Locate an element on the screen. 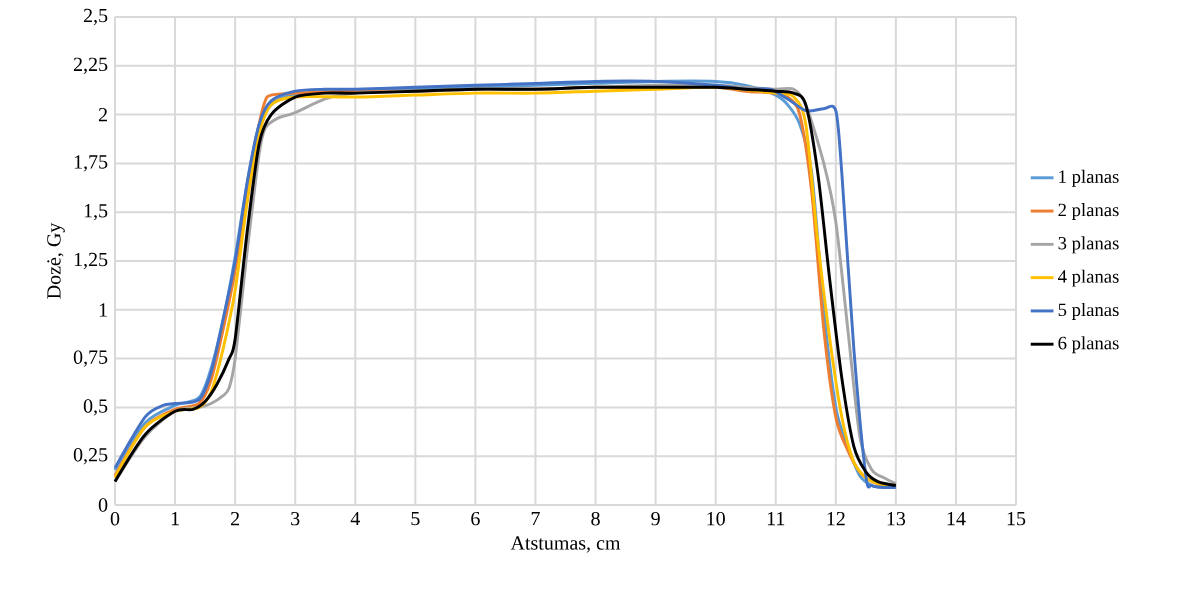 This screenshot has width=1192, height=589. x-tick-label: 4 is located at coordinates (355, 518).